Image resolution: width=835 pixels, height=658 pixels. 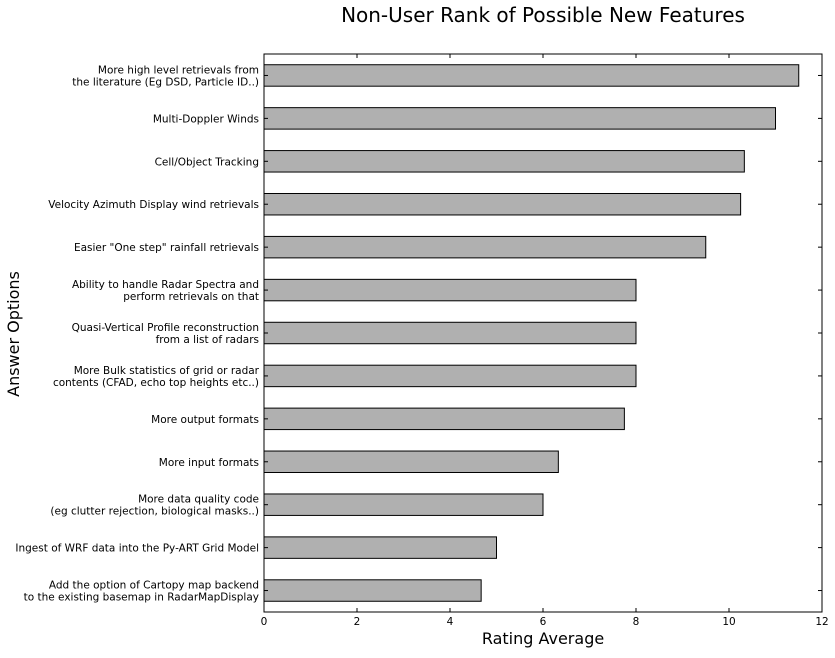 What do you see at coordinates (543, 638) in the screenshot?
I see `x-axis-title: Rating Average` at bounding box center [543, 638].